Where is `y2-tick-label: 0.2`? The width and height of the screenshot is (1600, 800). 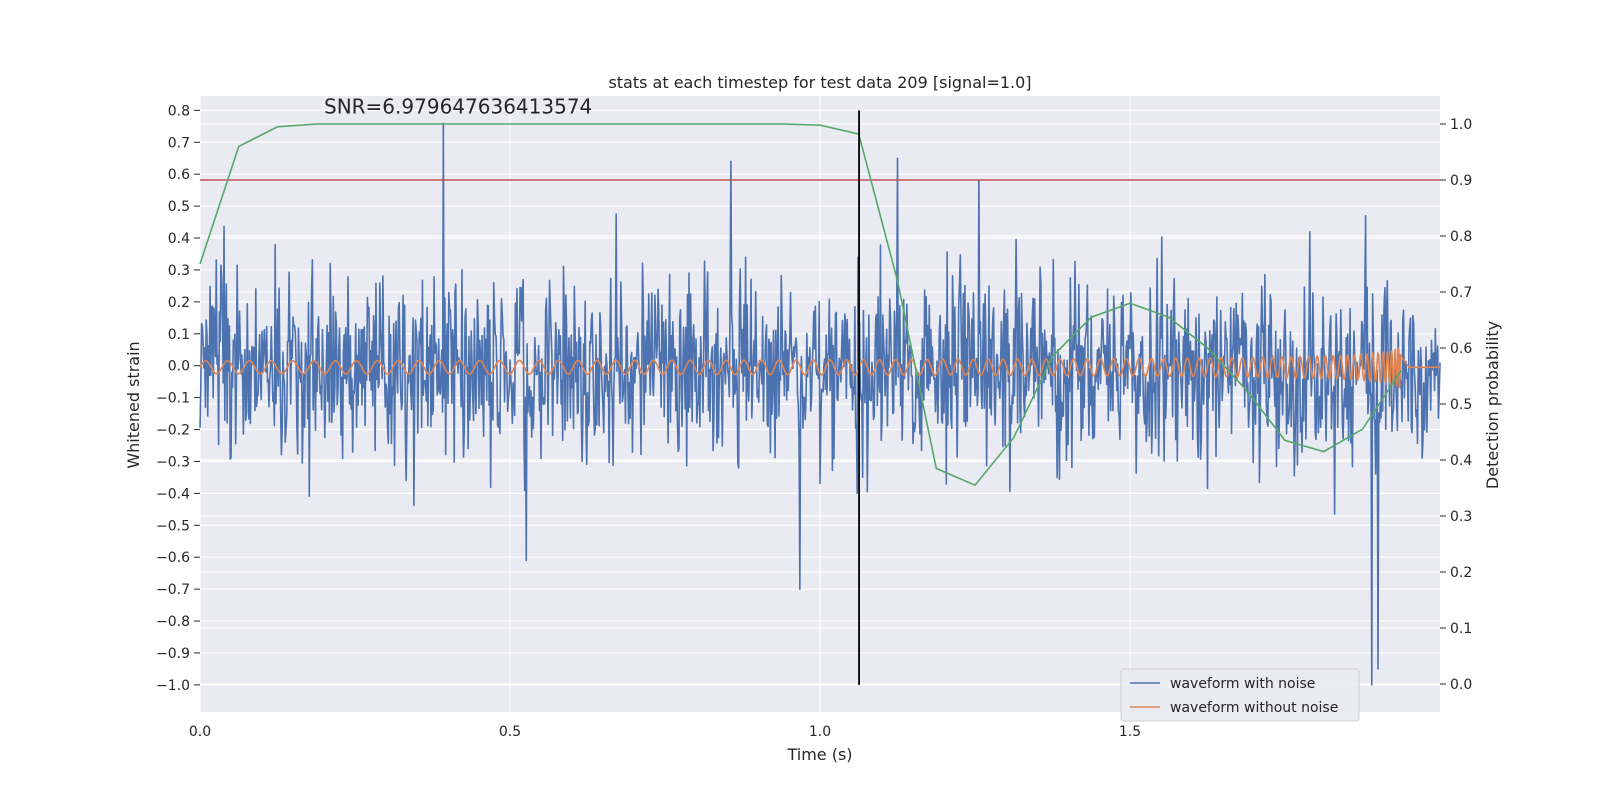 y2-tick-label: 0.2 is located at coordinates (1461, 573).